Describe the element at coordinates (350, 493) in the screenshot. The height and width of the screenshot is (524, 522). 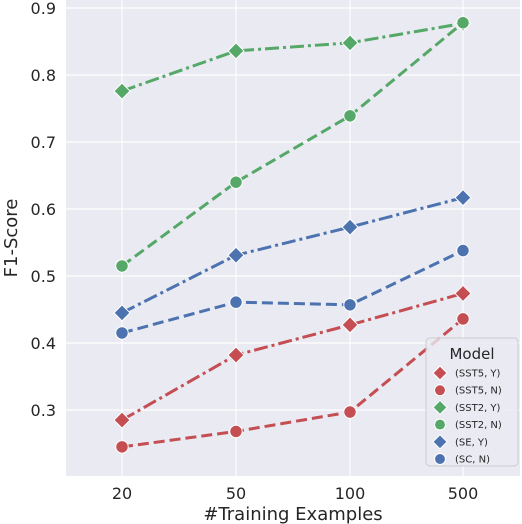
I see `x-tick-label: 100` at that location.